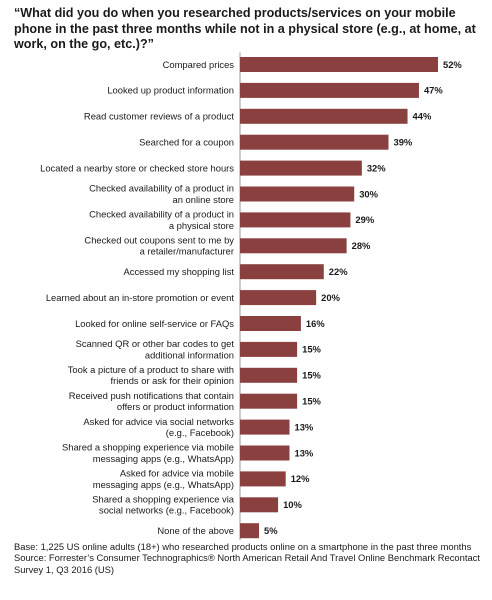  Describe the element at coordinates (159, 116) in the screenshot. I see `category-label-2: Read customer reviews of a product` at that location.